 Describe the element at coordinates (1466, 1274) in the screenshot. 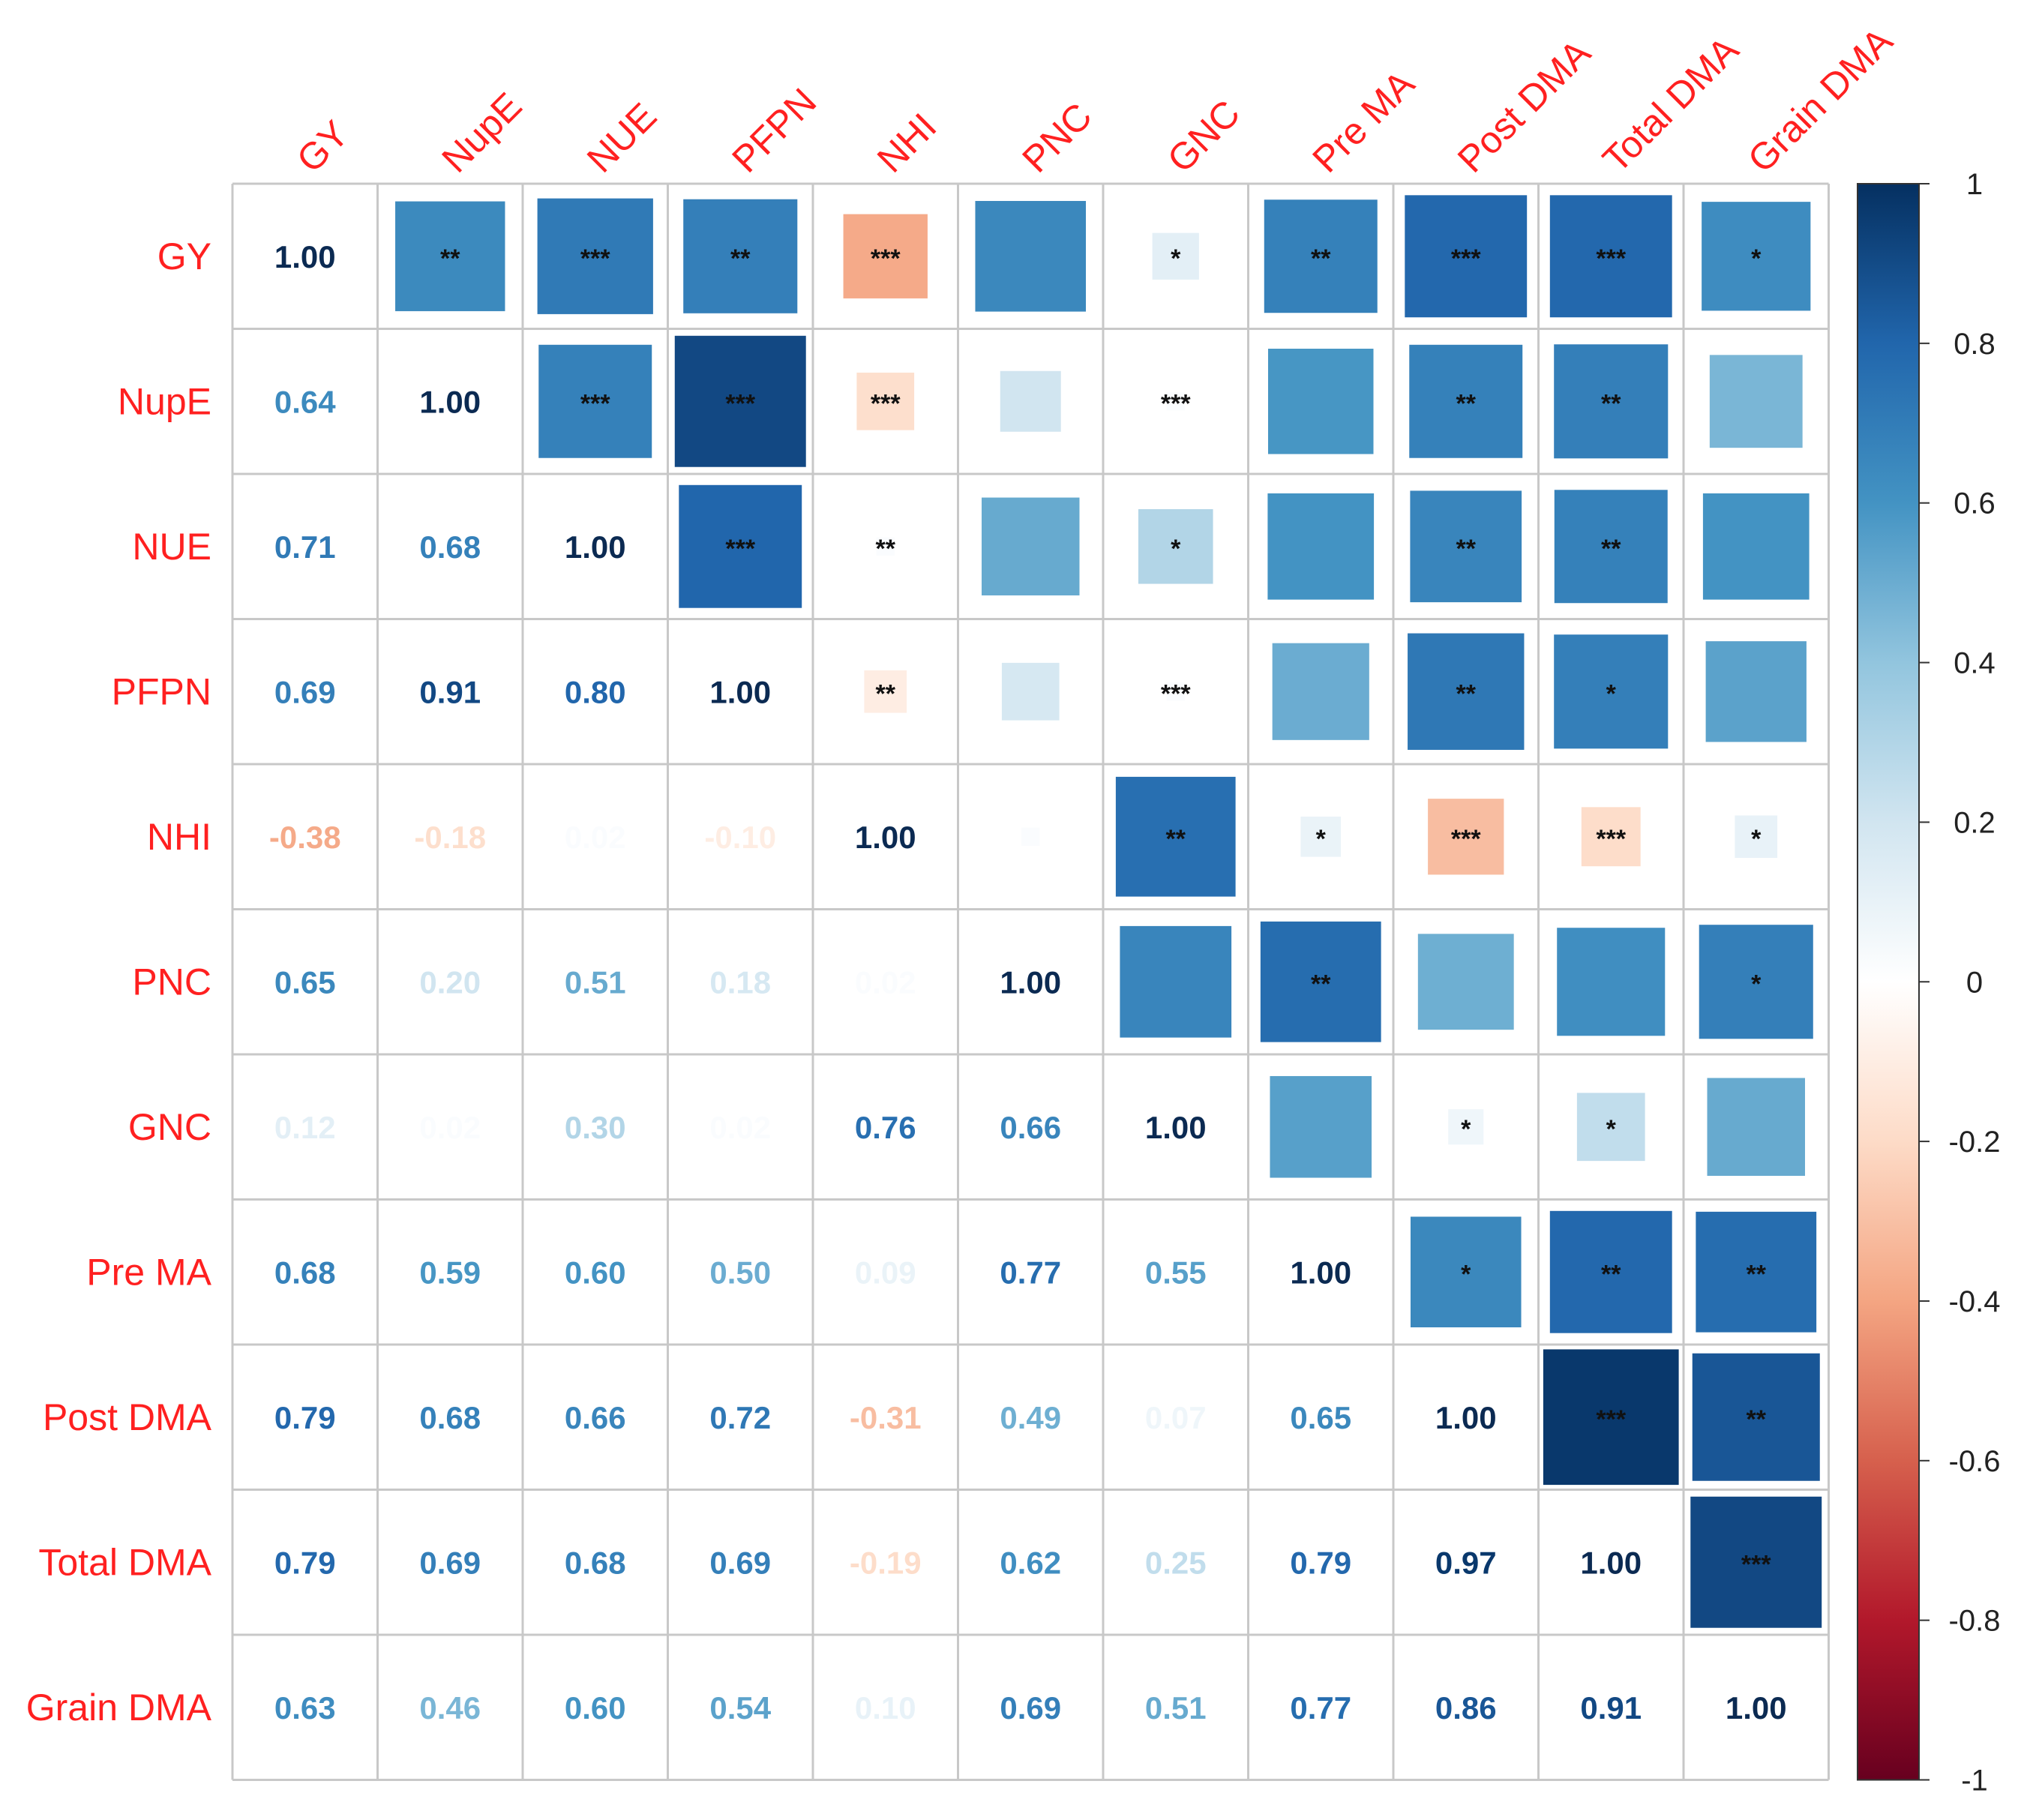

I see `significance-pre-ma-post-dma: *` at that location.